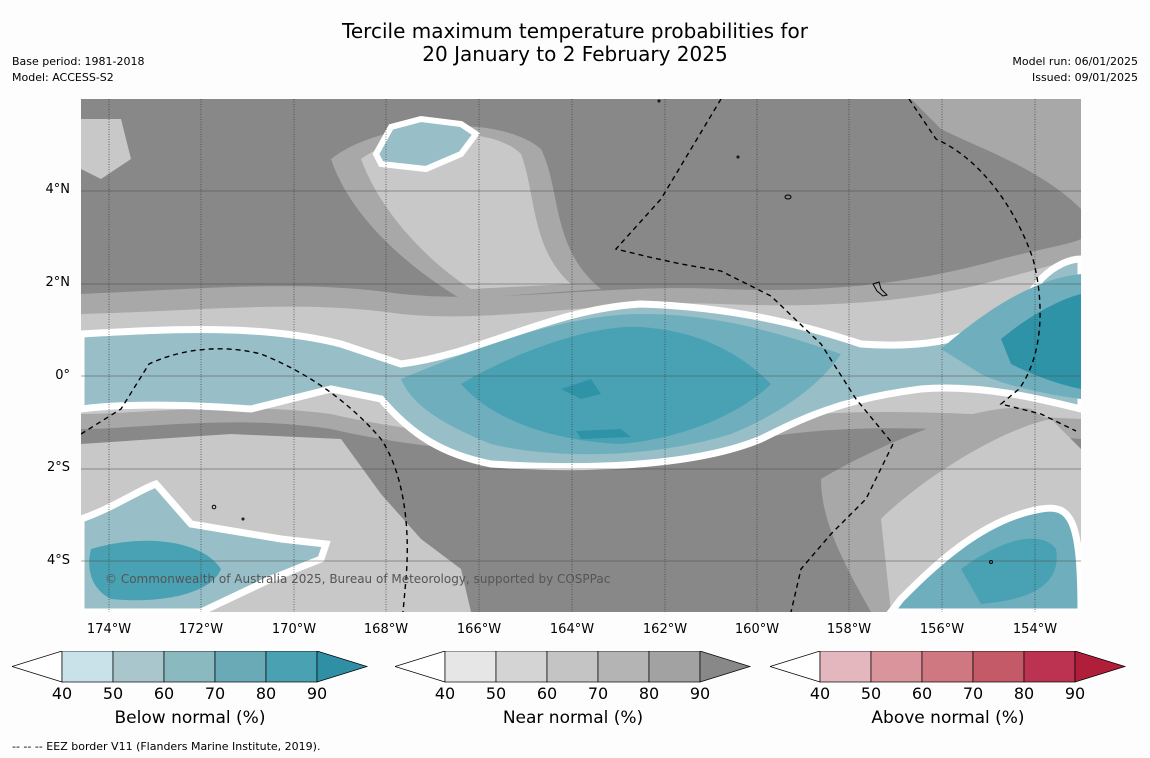 This screenshot has height=758, width=1150. What do you see at coordinates (58, 467) in the screenshot?
I see `lat-label: 2°S` at bounding box center [58, 467].